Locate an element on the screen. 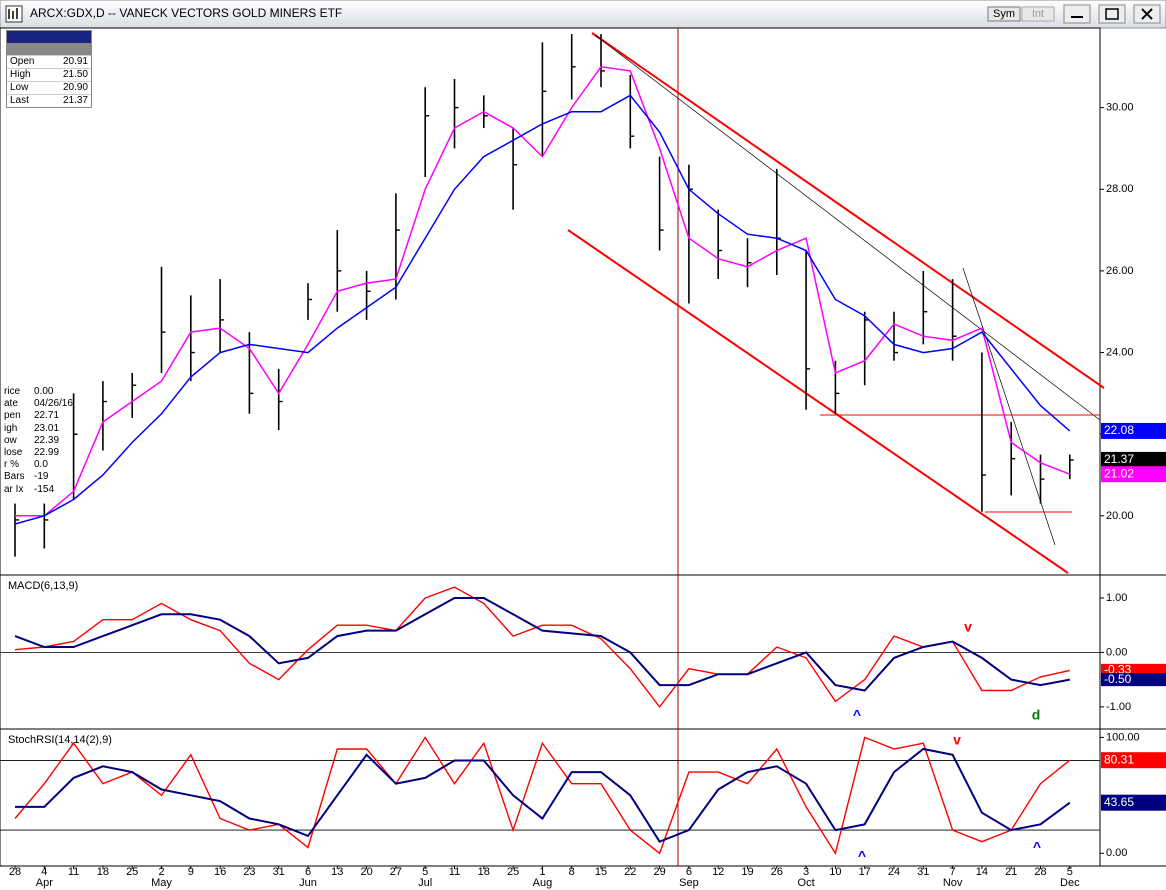  data-window-row: ate 04/26/16 is located at coordinates (36, 404).